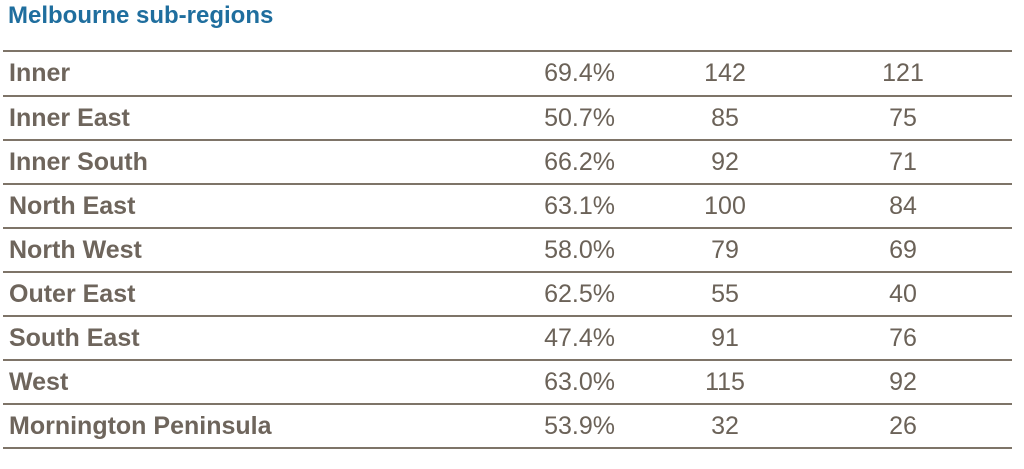  What do you see at coordinates (725, 249) in the screenshot?
I see `value-a: 79` at bounding box center [725, 249].